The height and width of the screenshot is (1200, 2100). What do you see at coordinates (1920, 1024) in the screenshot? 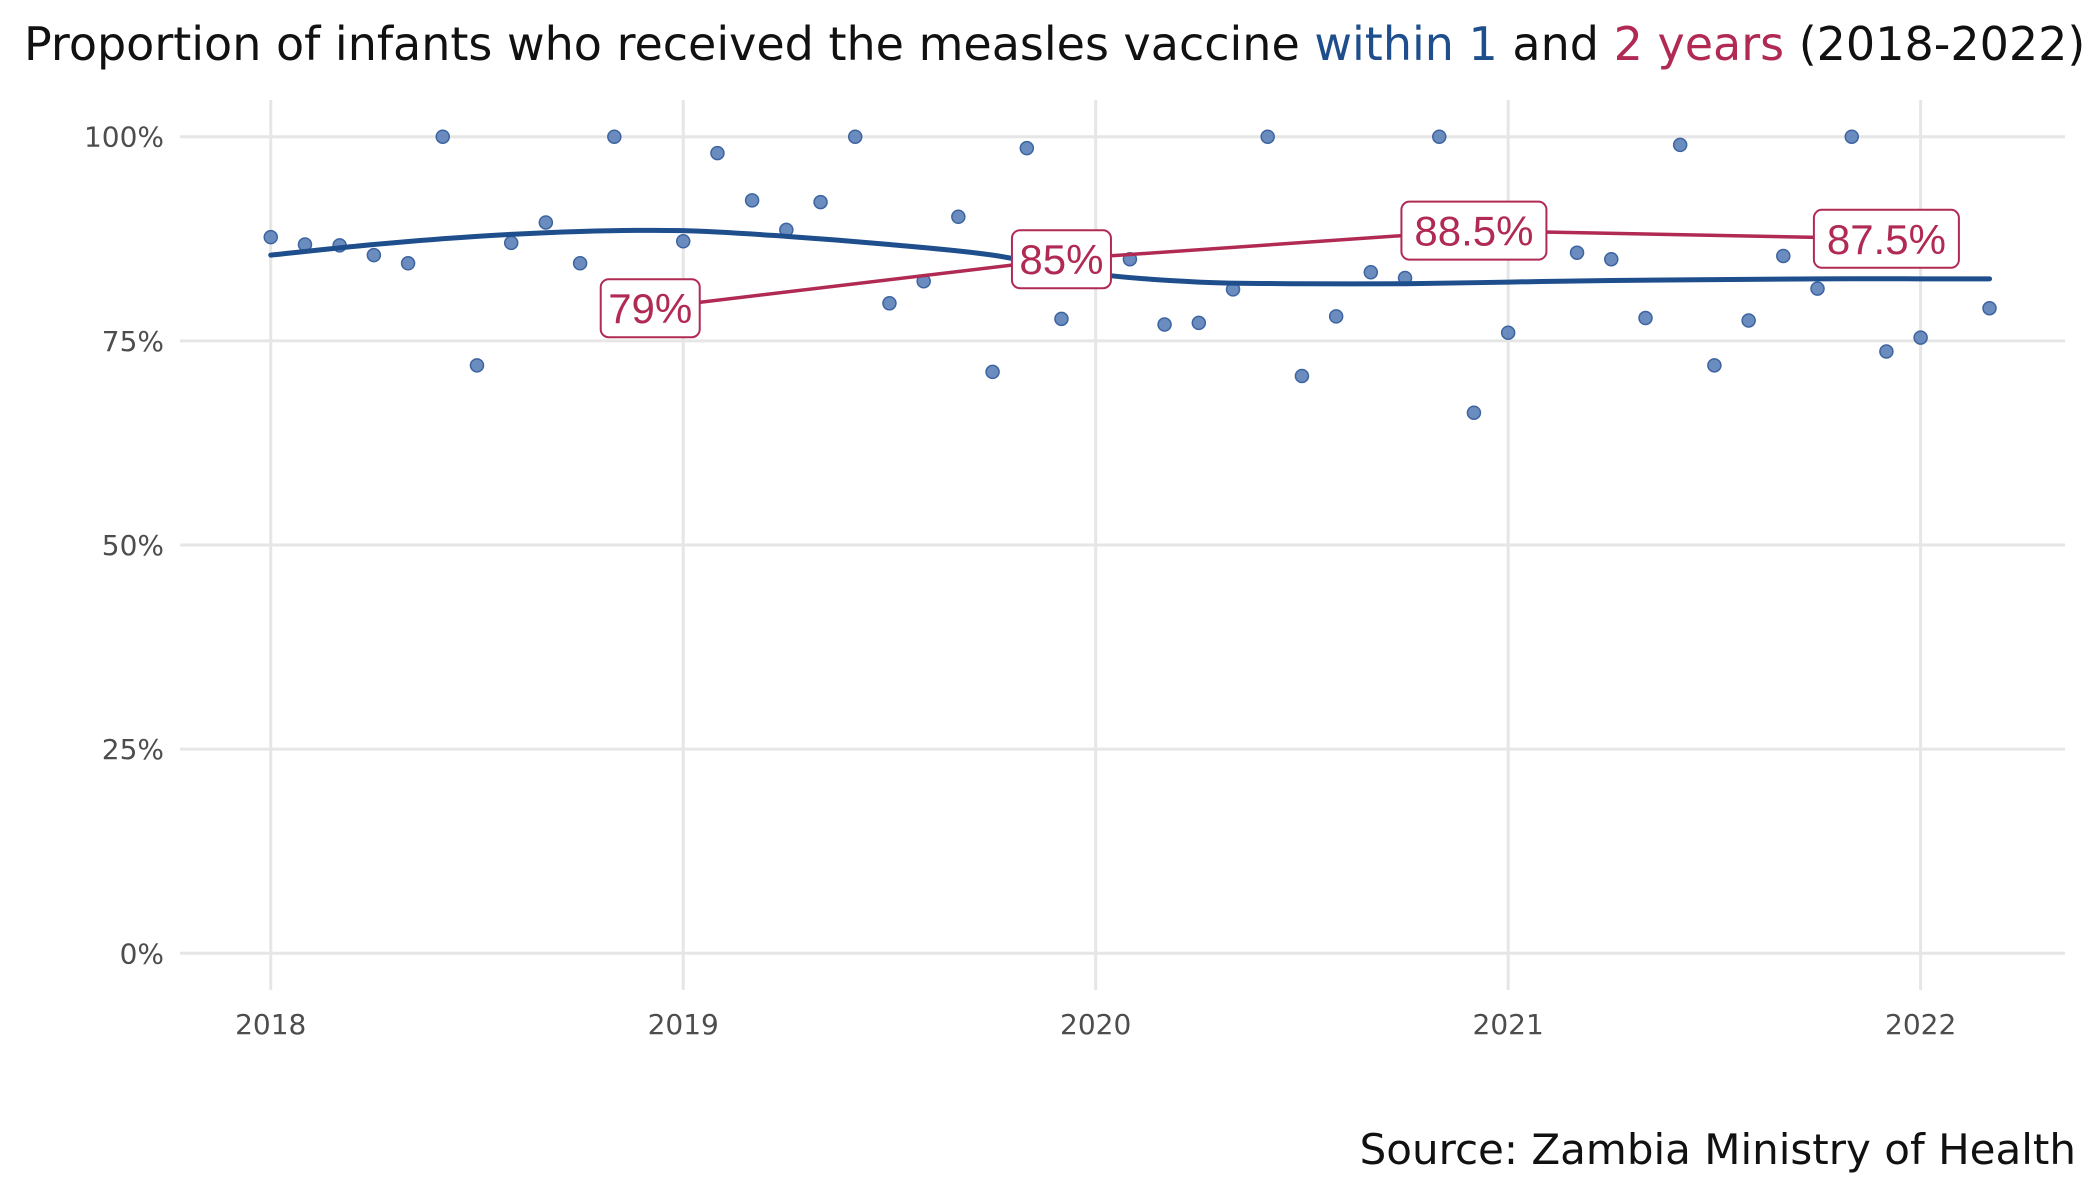
I see `x-tick-label-4: 2022` at bounding box center [1920, 1024].